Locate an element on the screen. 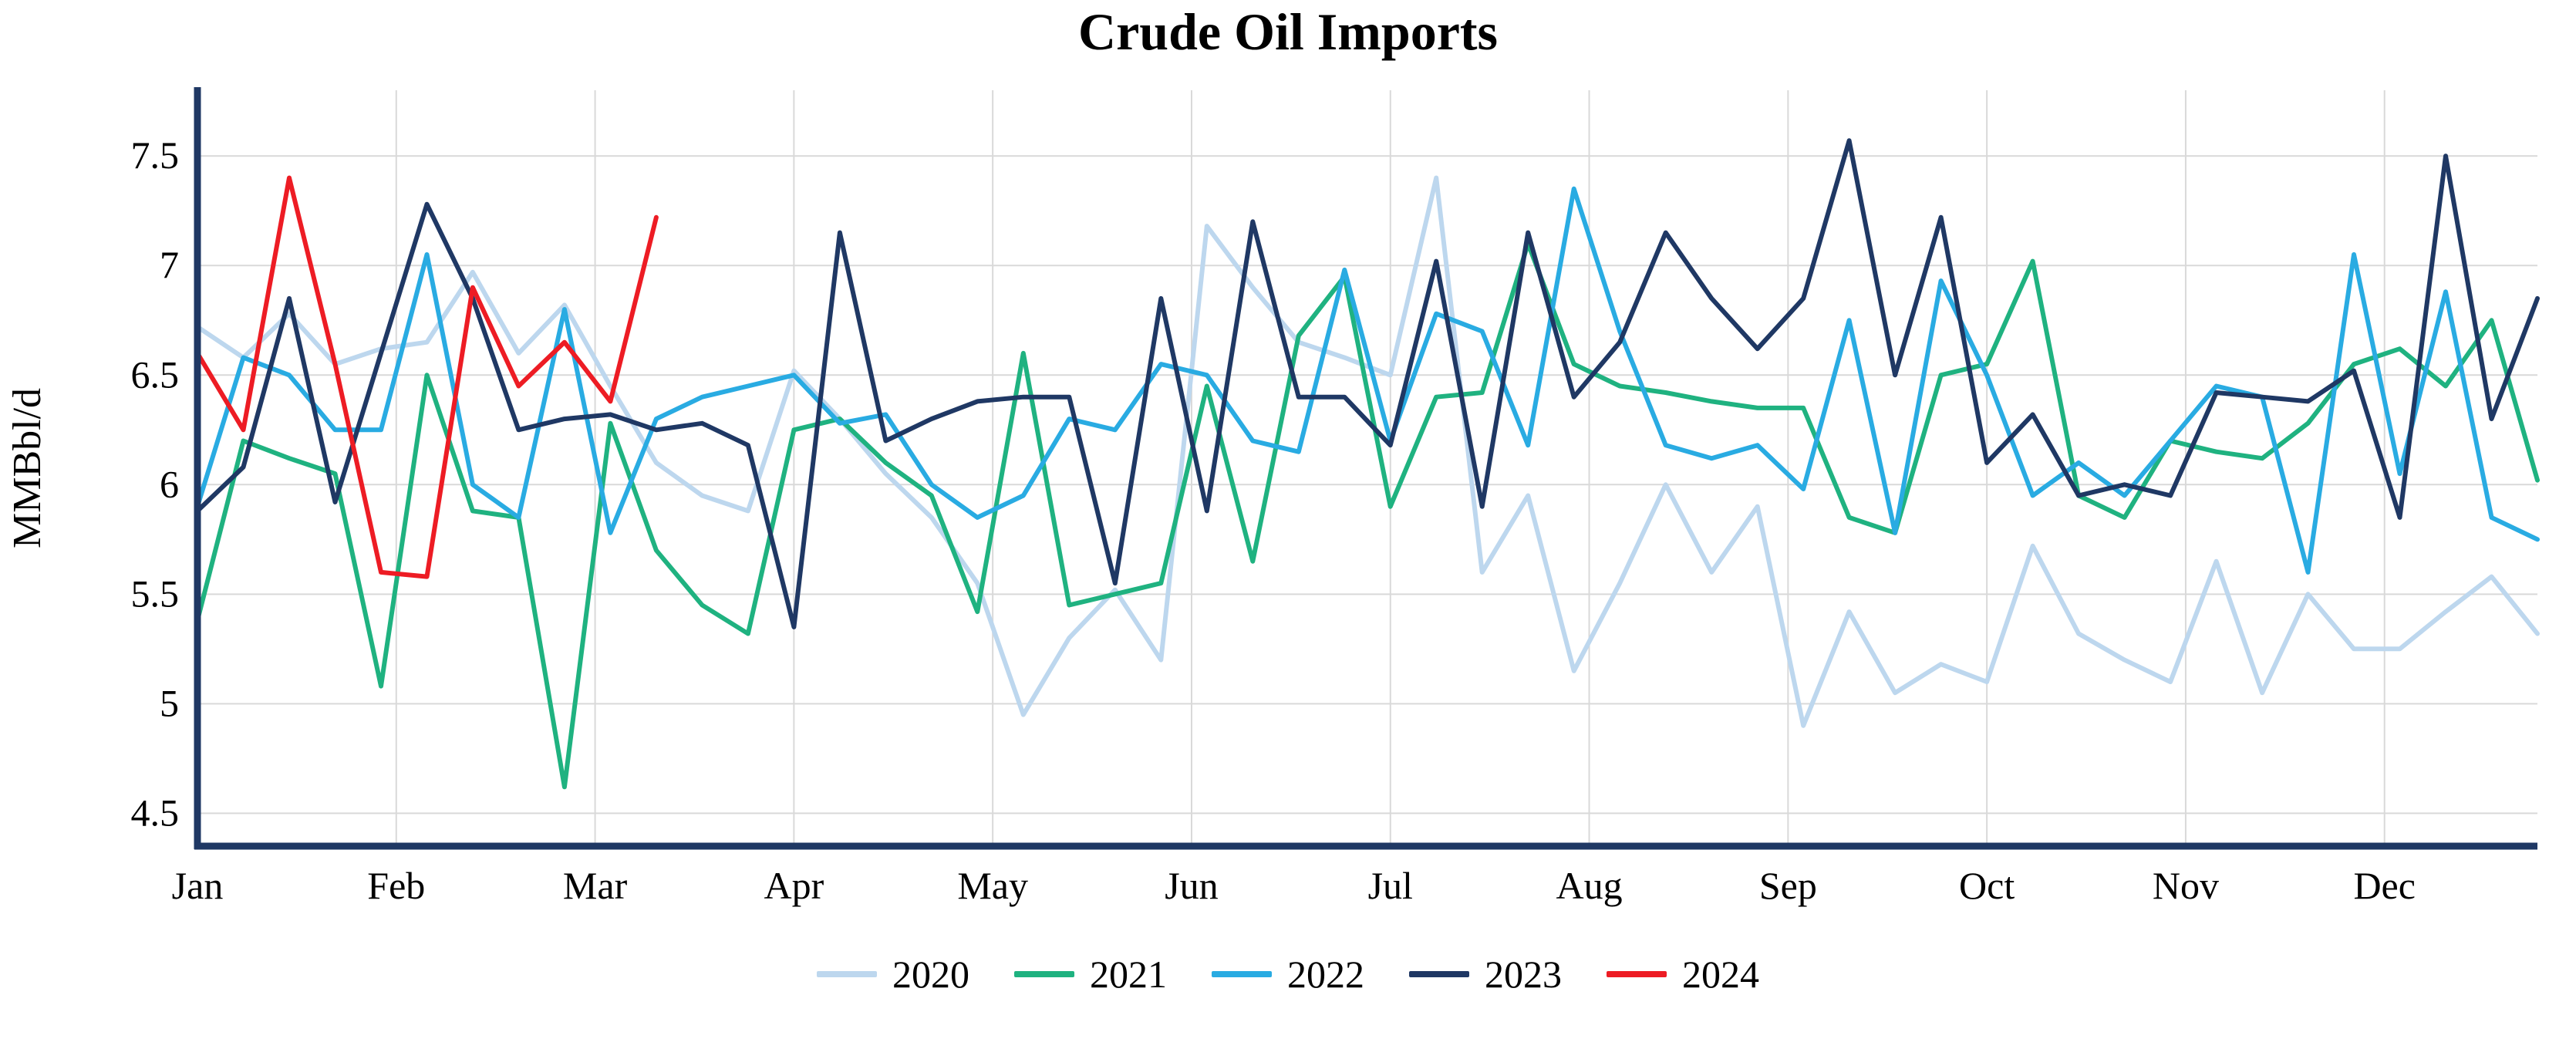 This screenshot has width=2576, height=1049. legend-swatch-2021 is located at coordinates (1044, 974).